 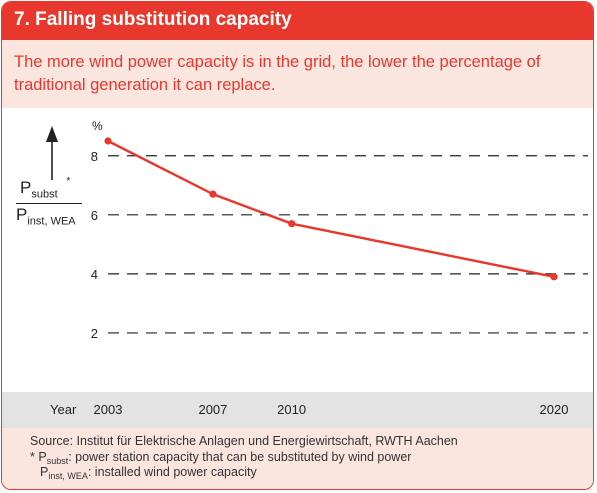 What do you see at coordinates (46, 216) in the screenshot?
I see `y-label-denominator: Pinst, WEA` at bounding box center [46, 216].